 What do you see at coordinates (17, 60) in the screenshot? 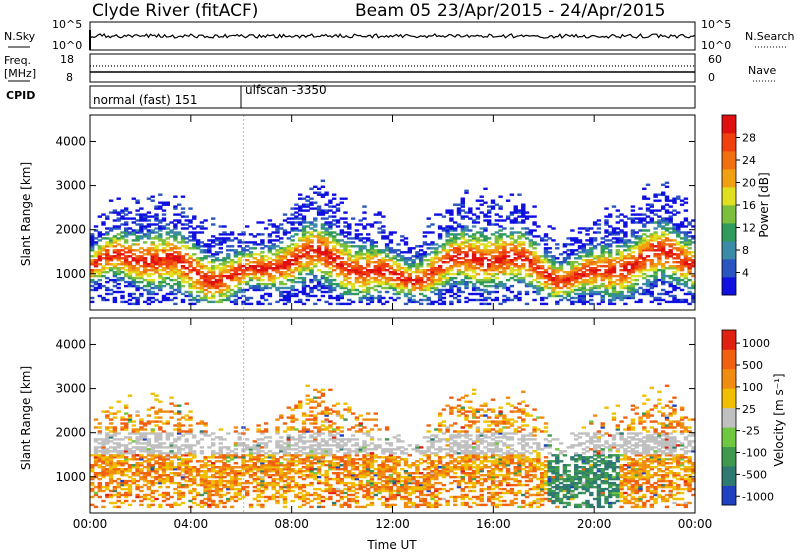
I see `freq-label-1: Freq.` at bounding box center [17, 60].